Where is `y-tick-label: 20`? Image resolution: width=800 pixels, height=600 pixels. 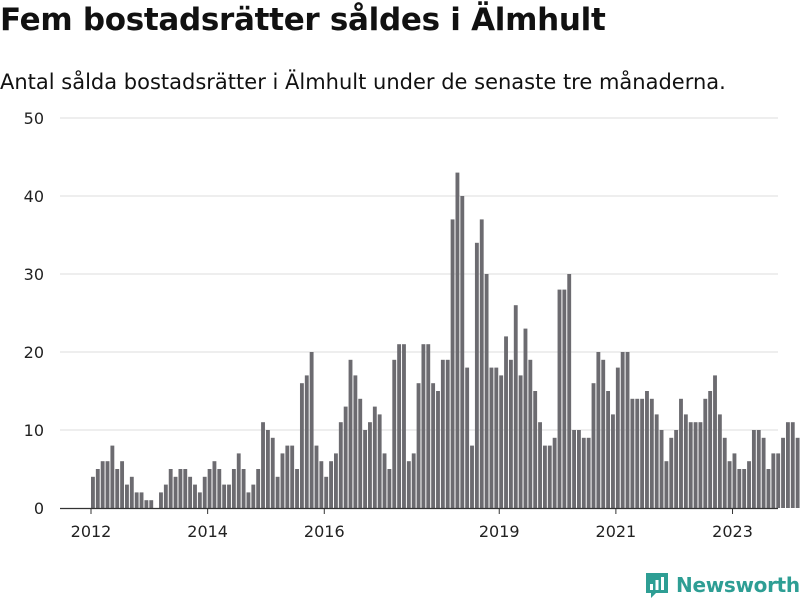 y-tick-label: 20 is located at coordinates (34, 352).